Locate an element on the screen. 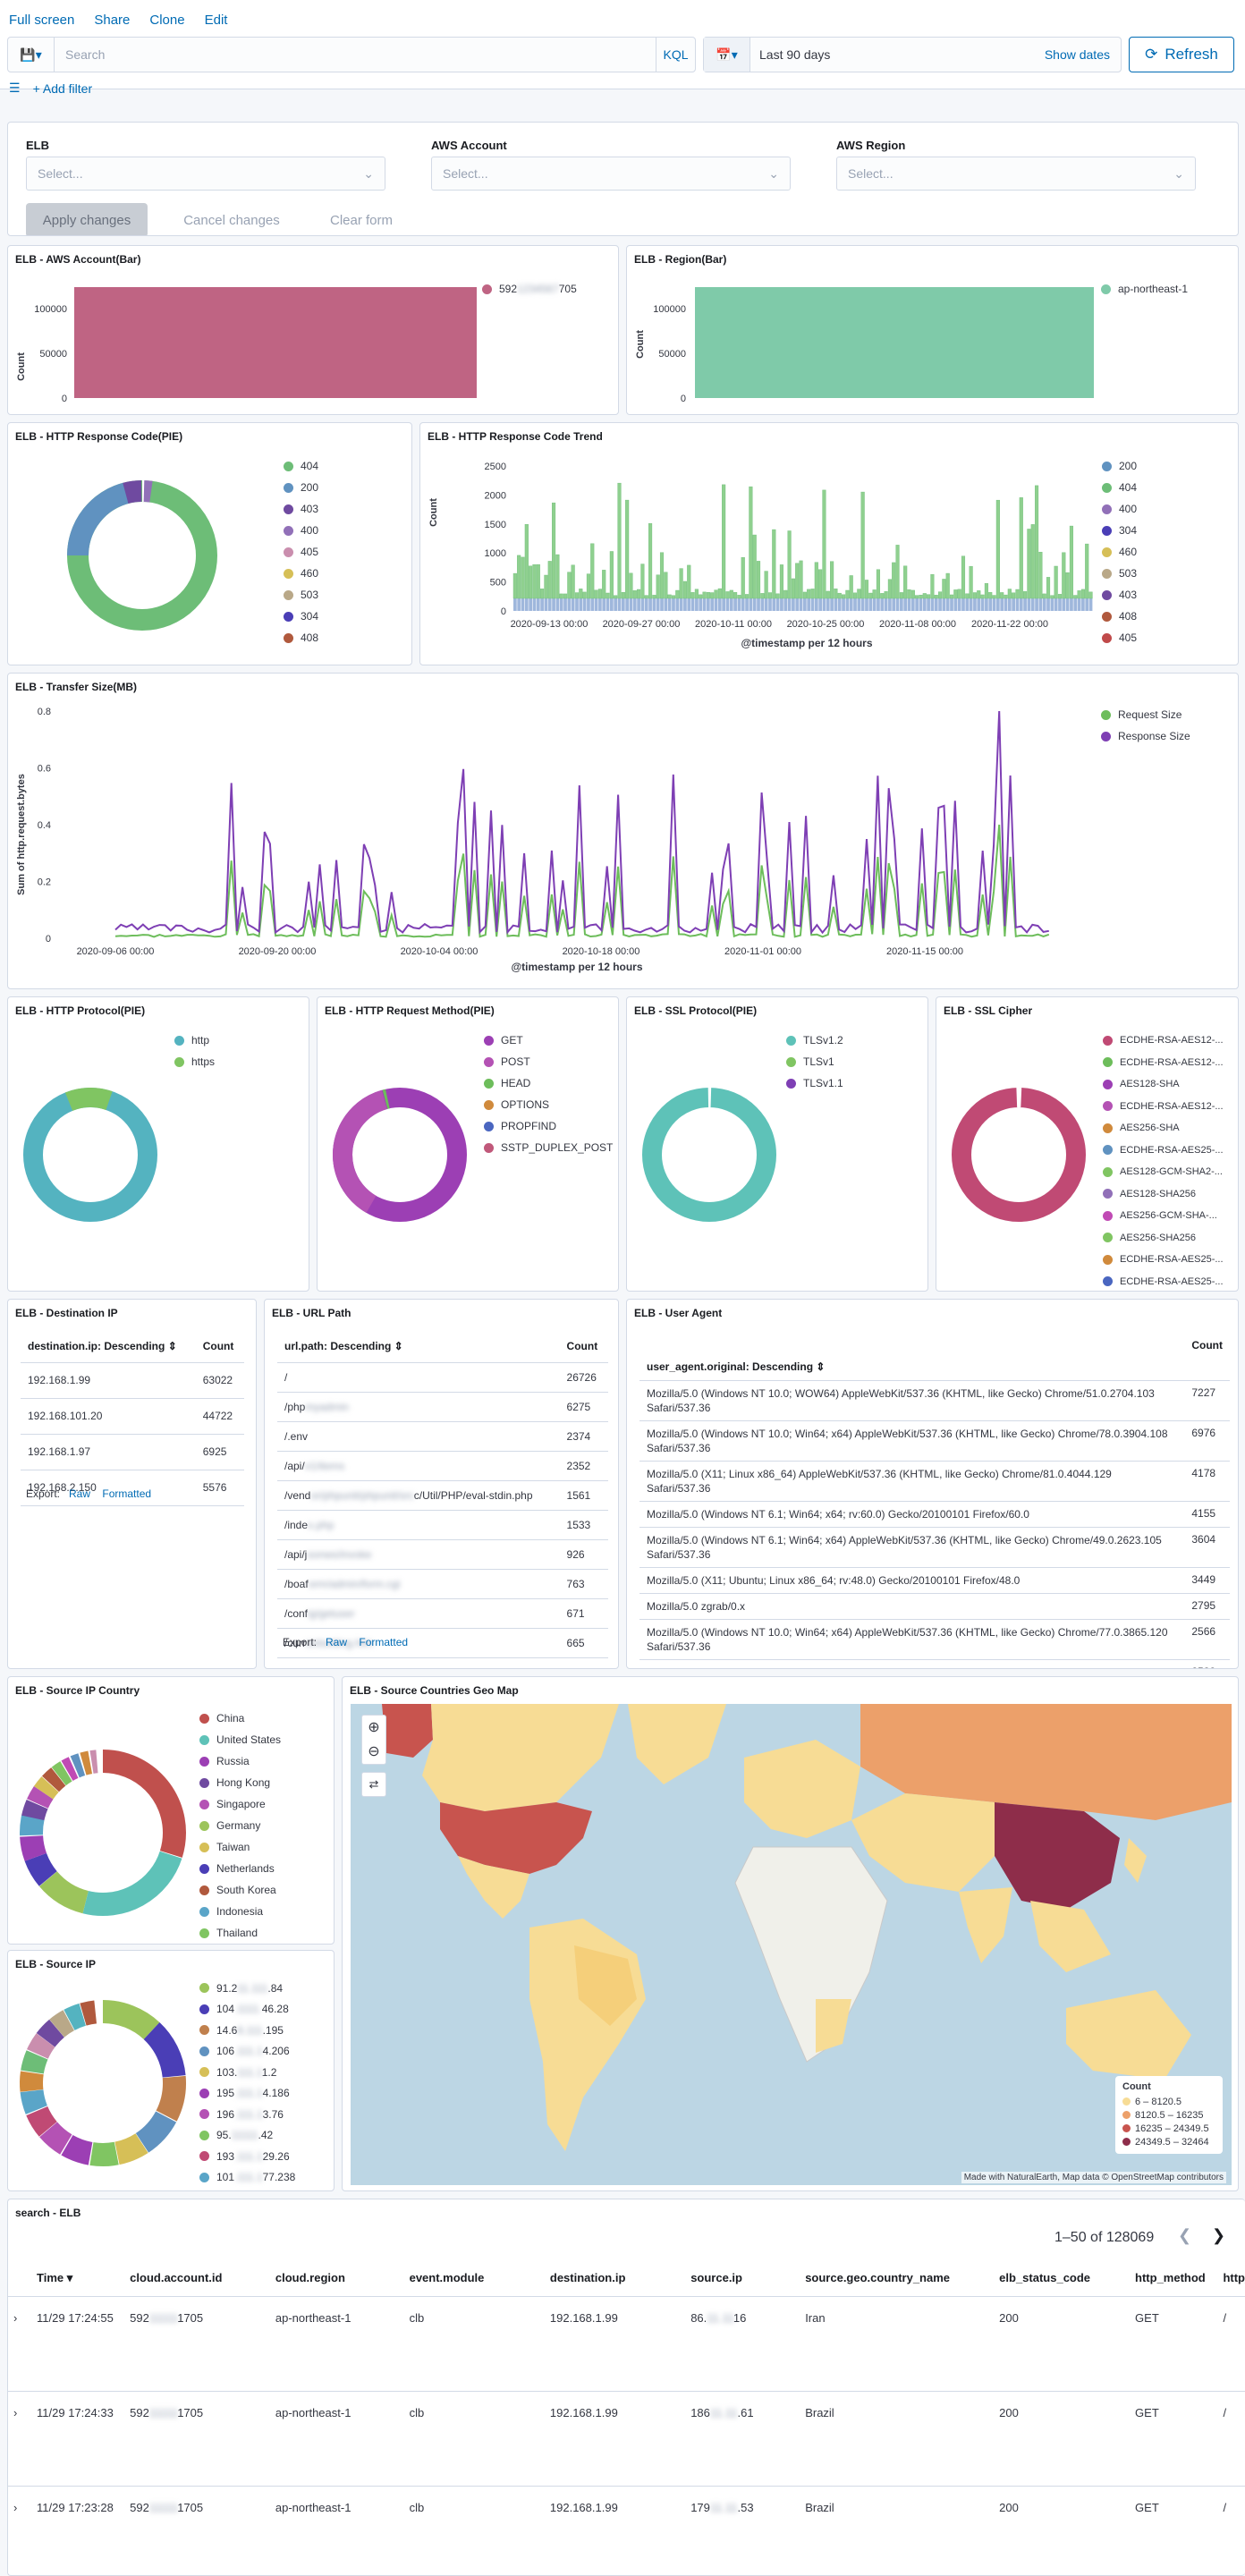 Image resolution: width=1245 pixels, height=2576 pixels. time-range: Last 90 days is located at coordinates (795, 54).